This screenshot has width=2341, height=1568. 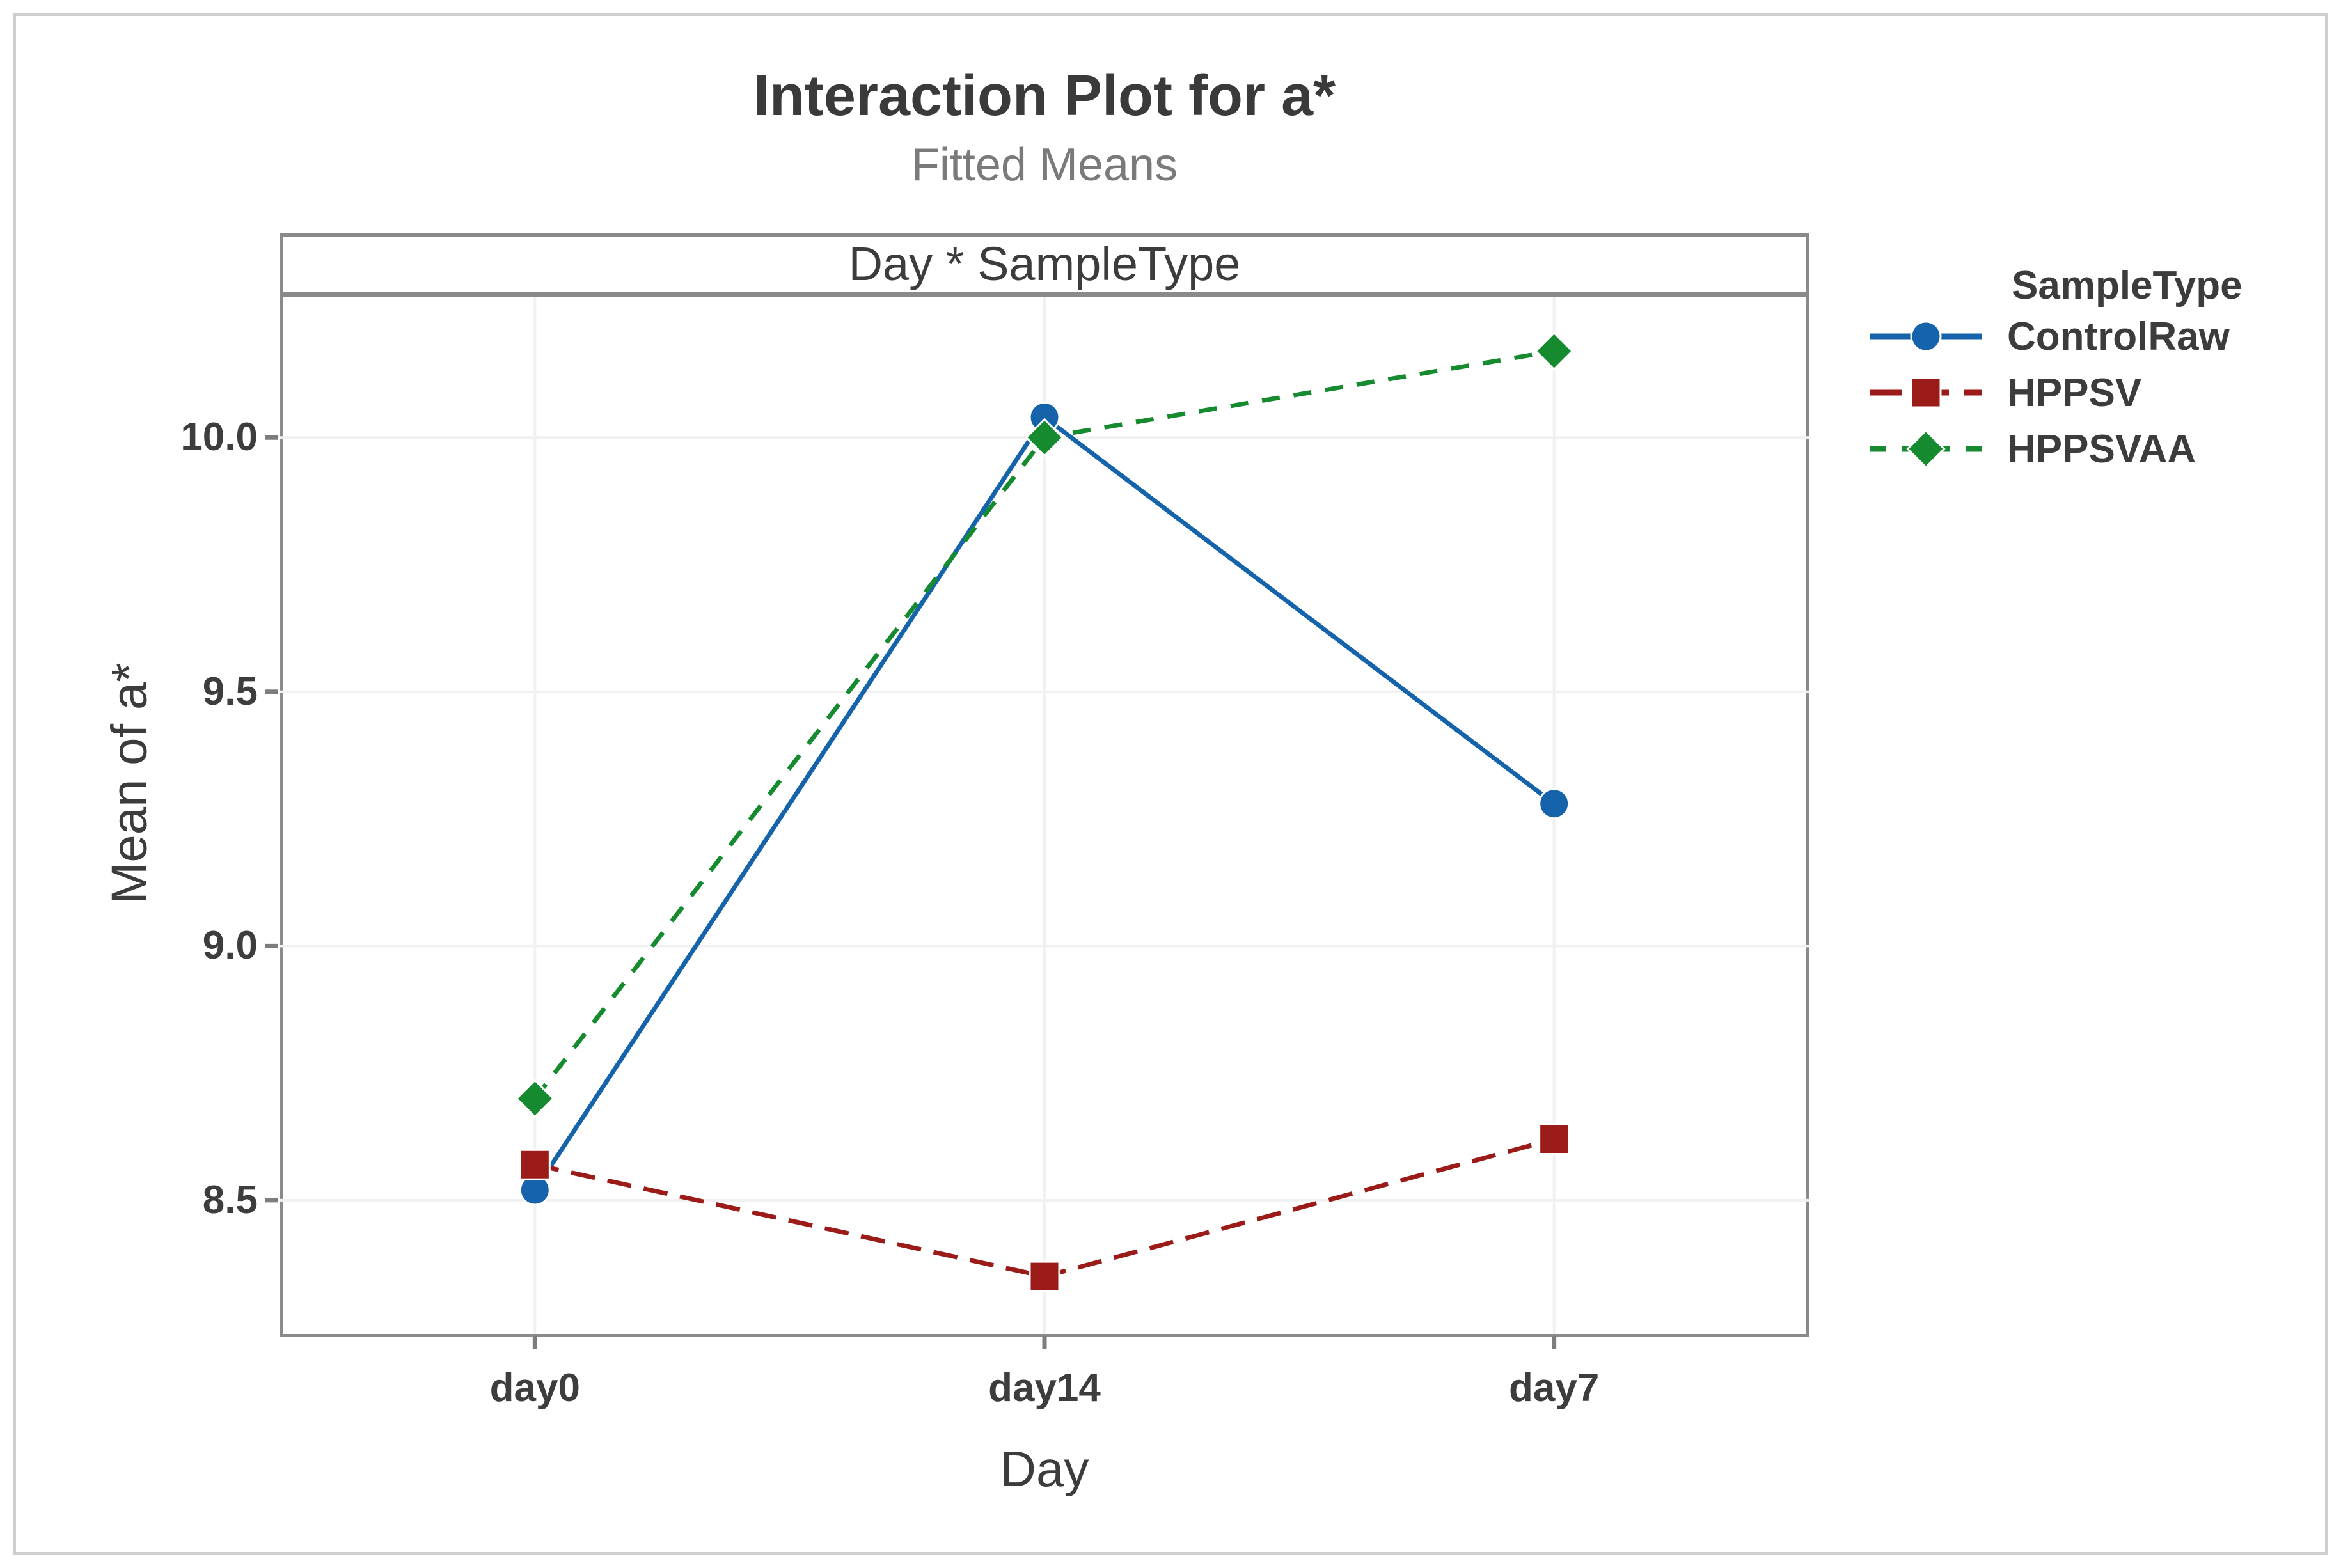 I want to click on legend-label: HPPSV, so click(x=2074, y=392).